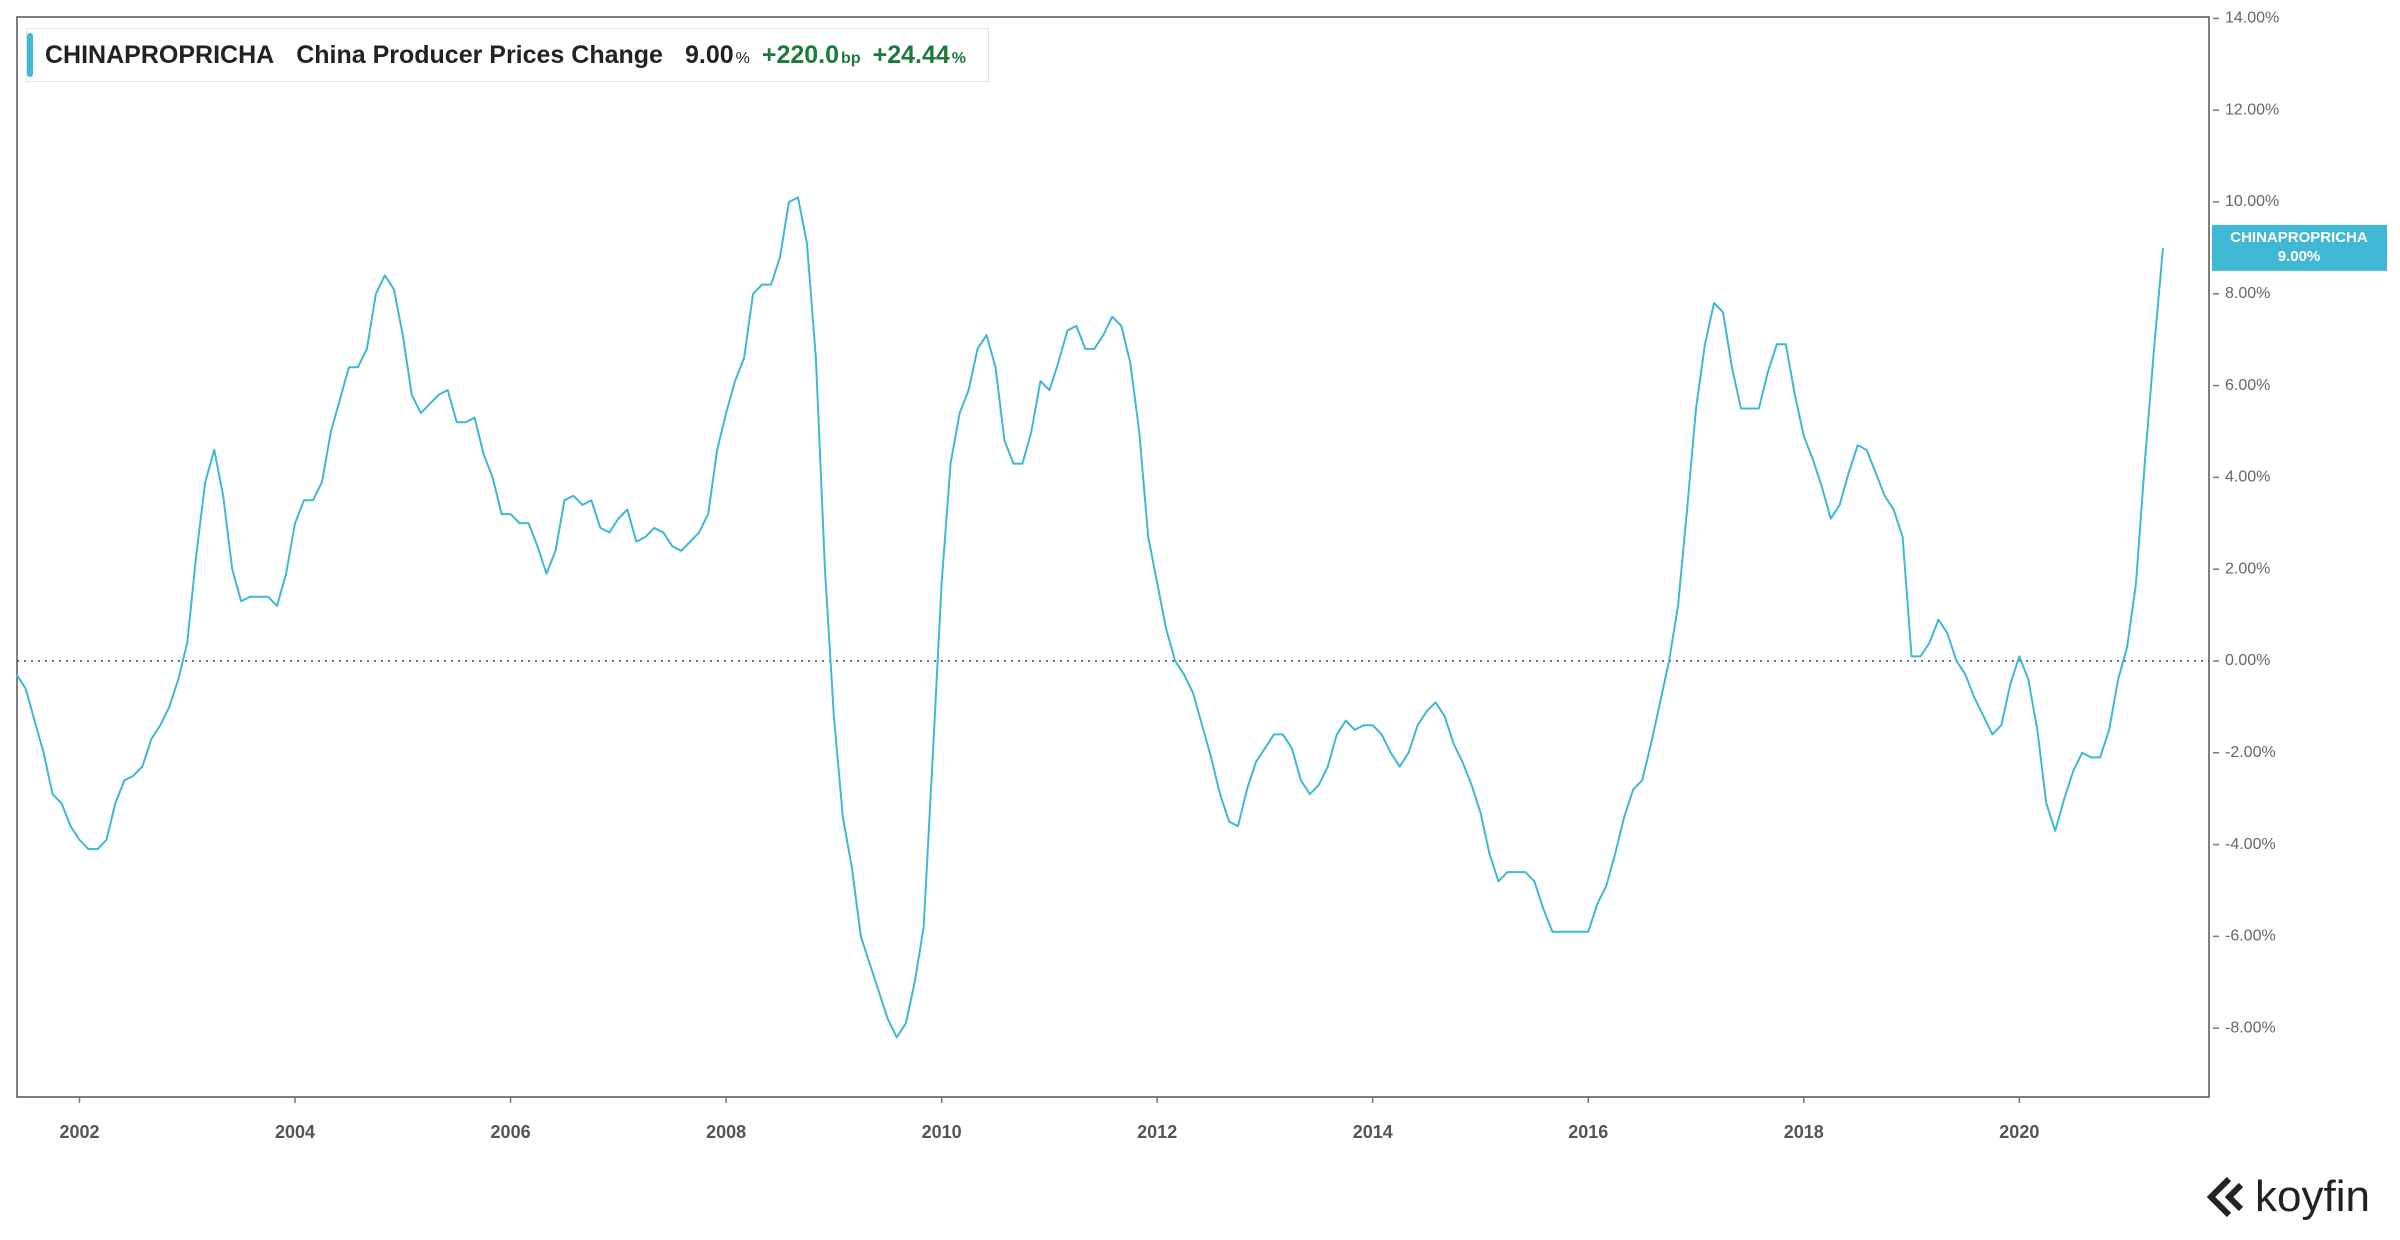 Image resolution: width=2400 pixels, height=1240 pixels. I want to click on x-tick-label: 2016, so click(1588, 1132).